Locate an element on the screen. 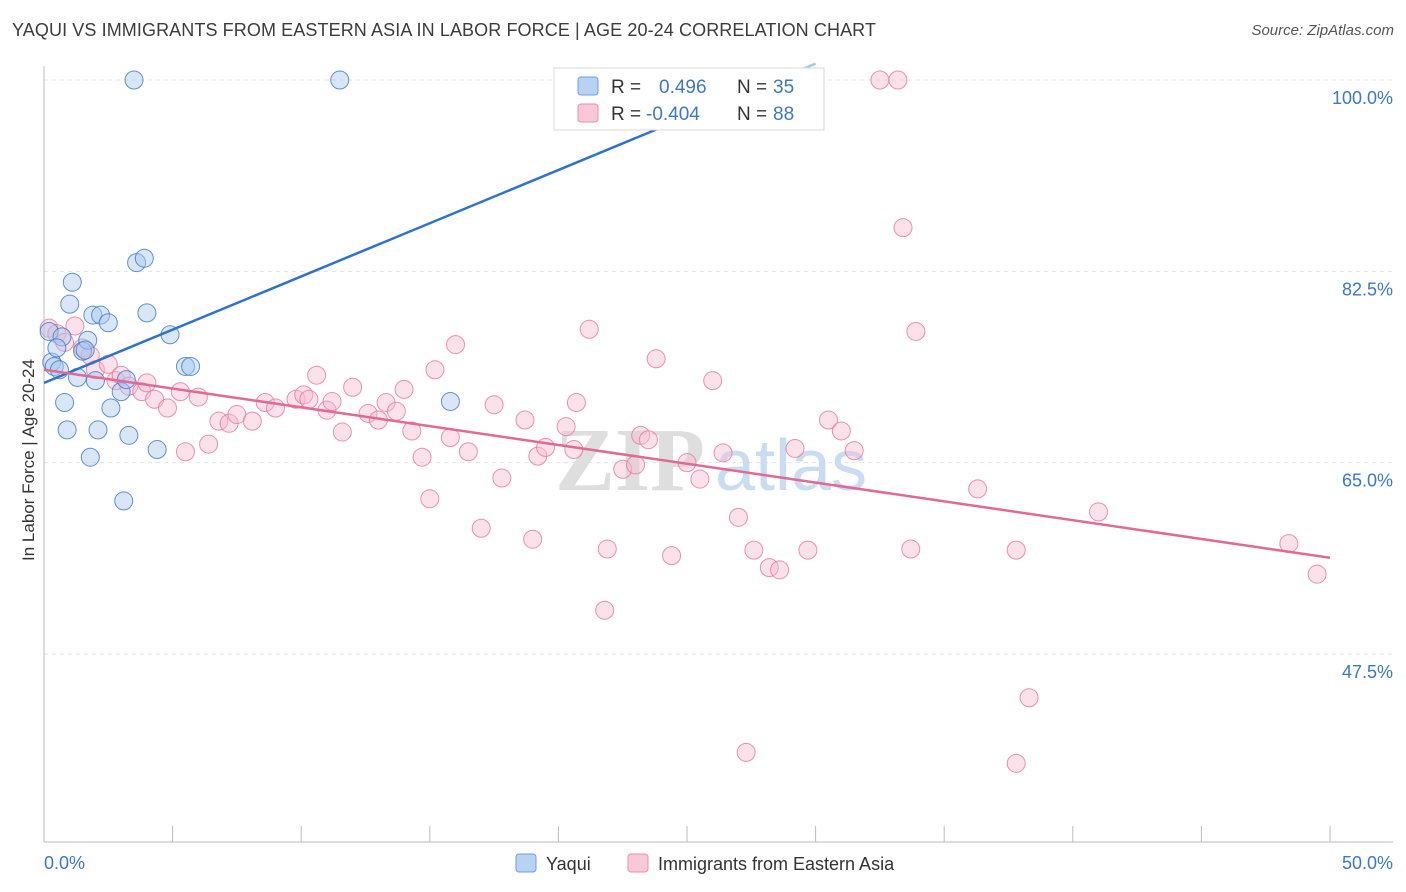 The width and height of the screenshot is (1406, 892). y-tick-labels: 47.5% 65.0% 82.5% 100.0% is located at coordinates (1362, 385).